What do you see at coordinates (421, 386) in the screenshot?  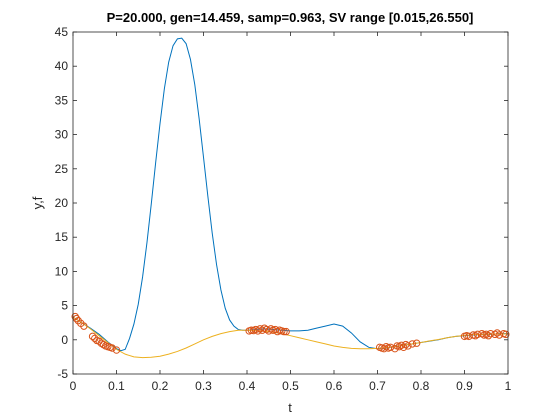 I see `x-tick-label: 0.8` at bounding box center [421, 386].